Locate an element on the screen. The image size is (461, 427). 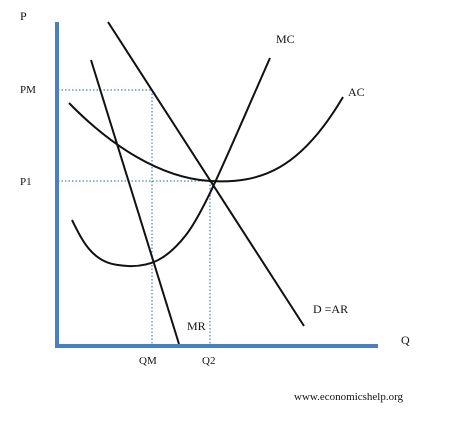
q2-label: Q2 is located at coordinates (208, 361).